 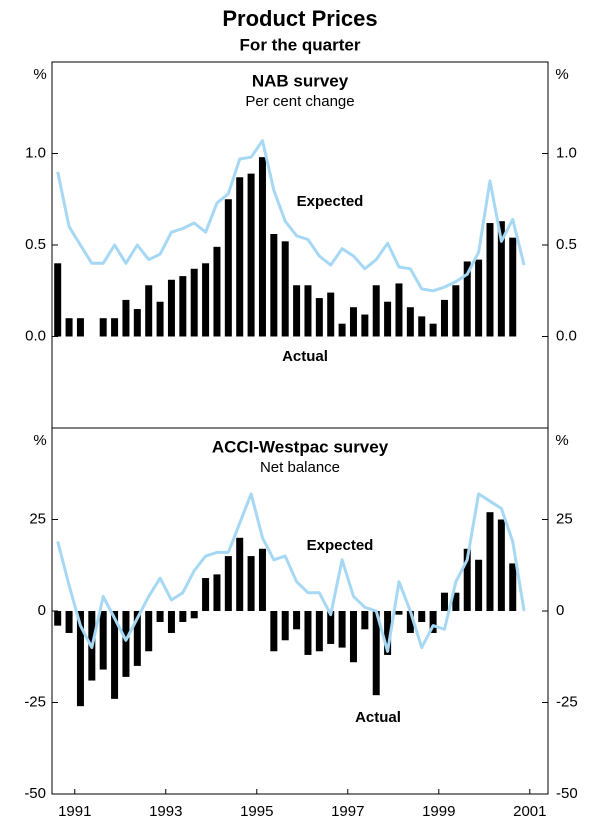 I want to click on y-tick-label: 0.5, so click(x=35, y=244).